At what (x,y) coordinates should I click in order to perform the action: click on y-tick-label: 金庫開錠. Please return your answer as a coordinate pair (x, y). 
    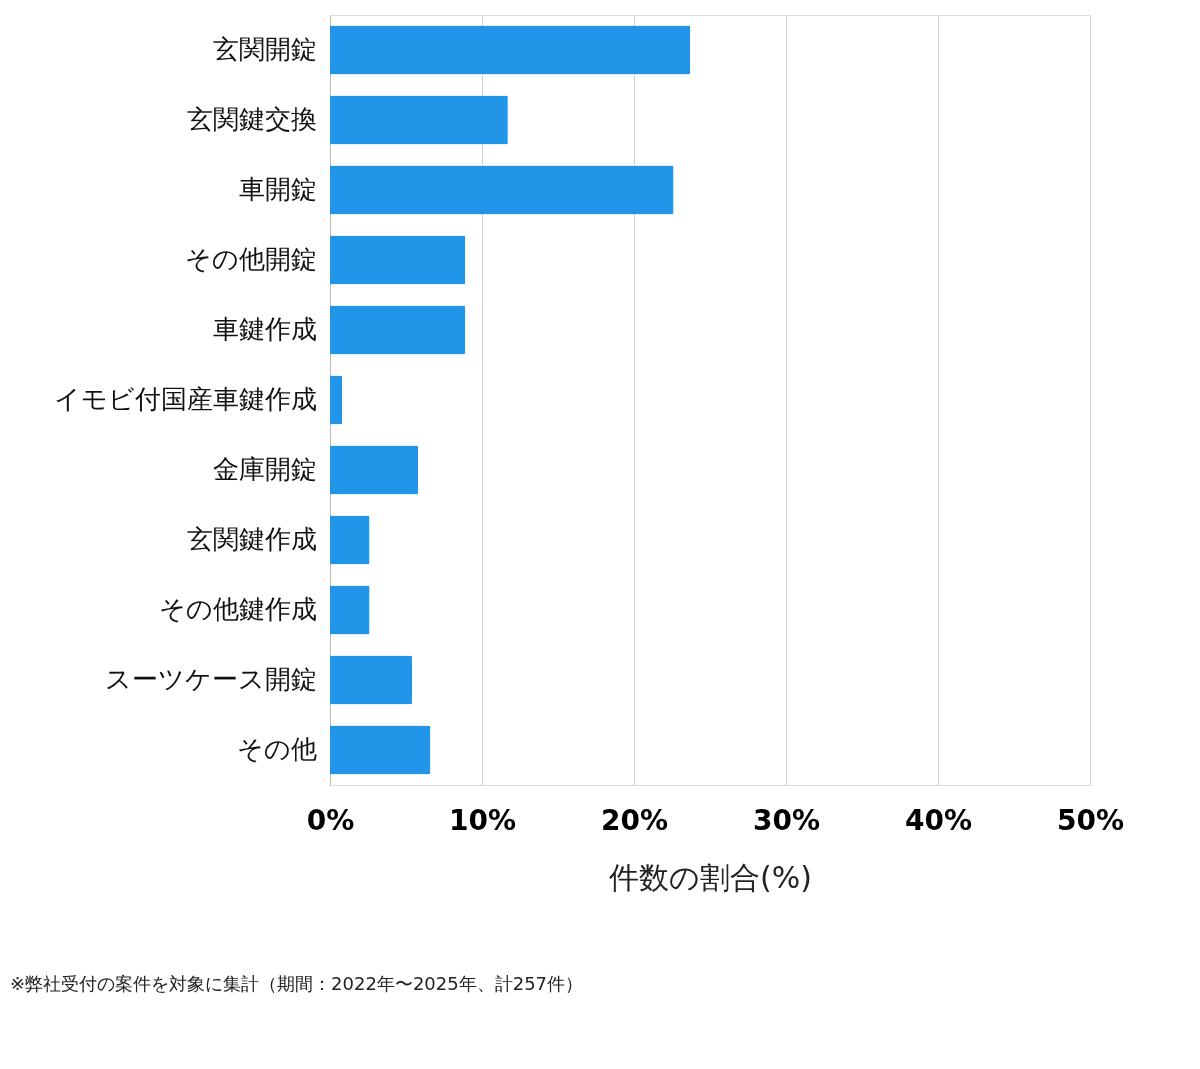
    Looking at the image, I should click on (264, 469).